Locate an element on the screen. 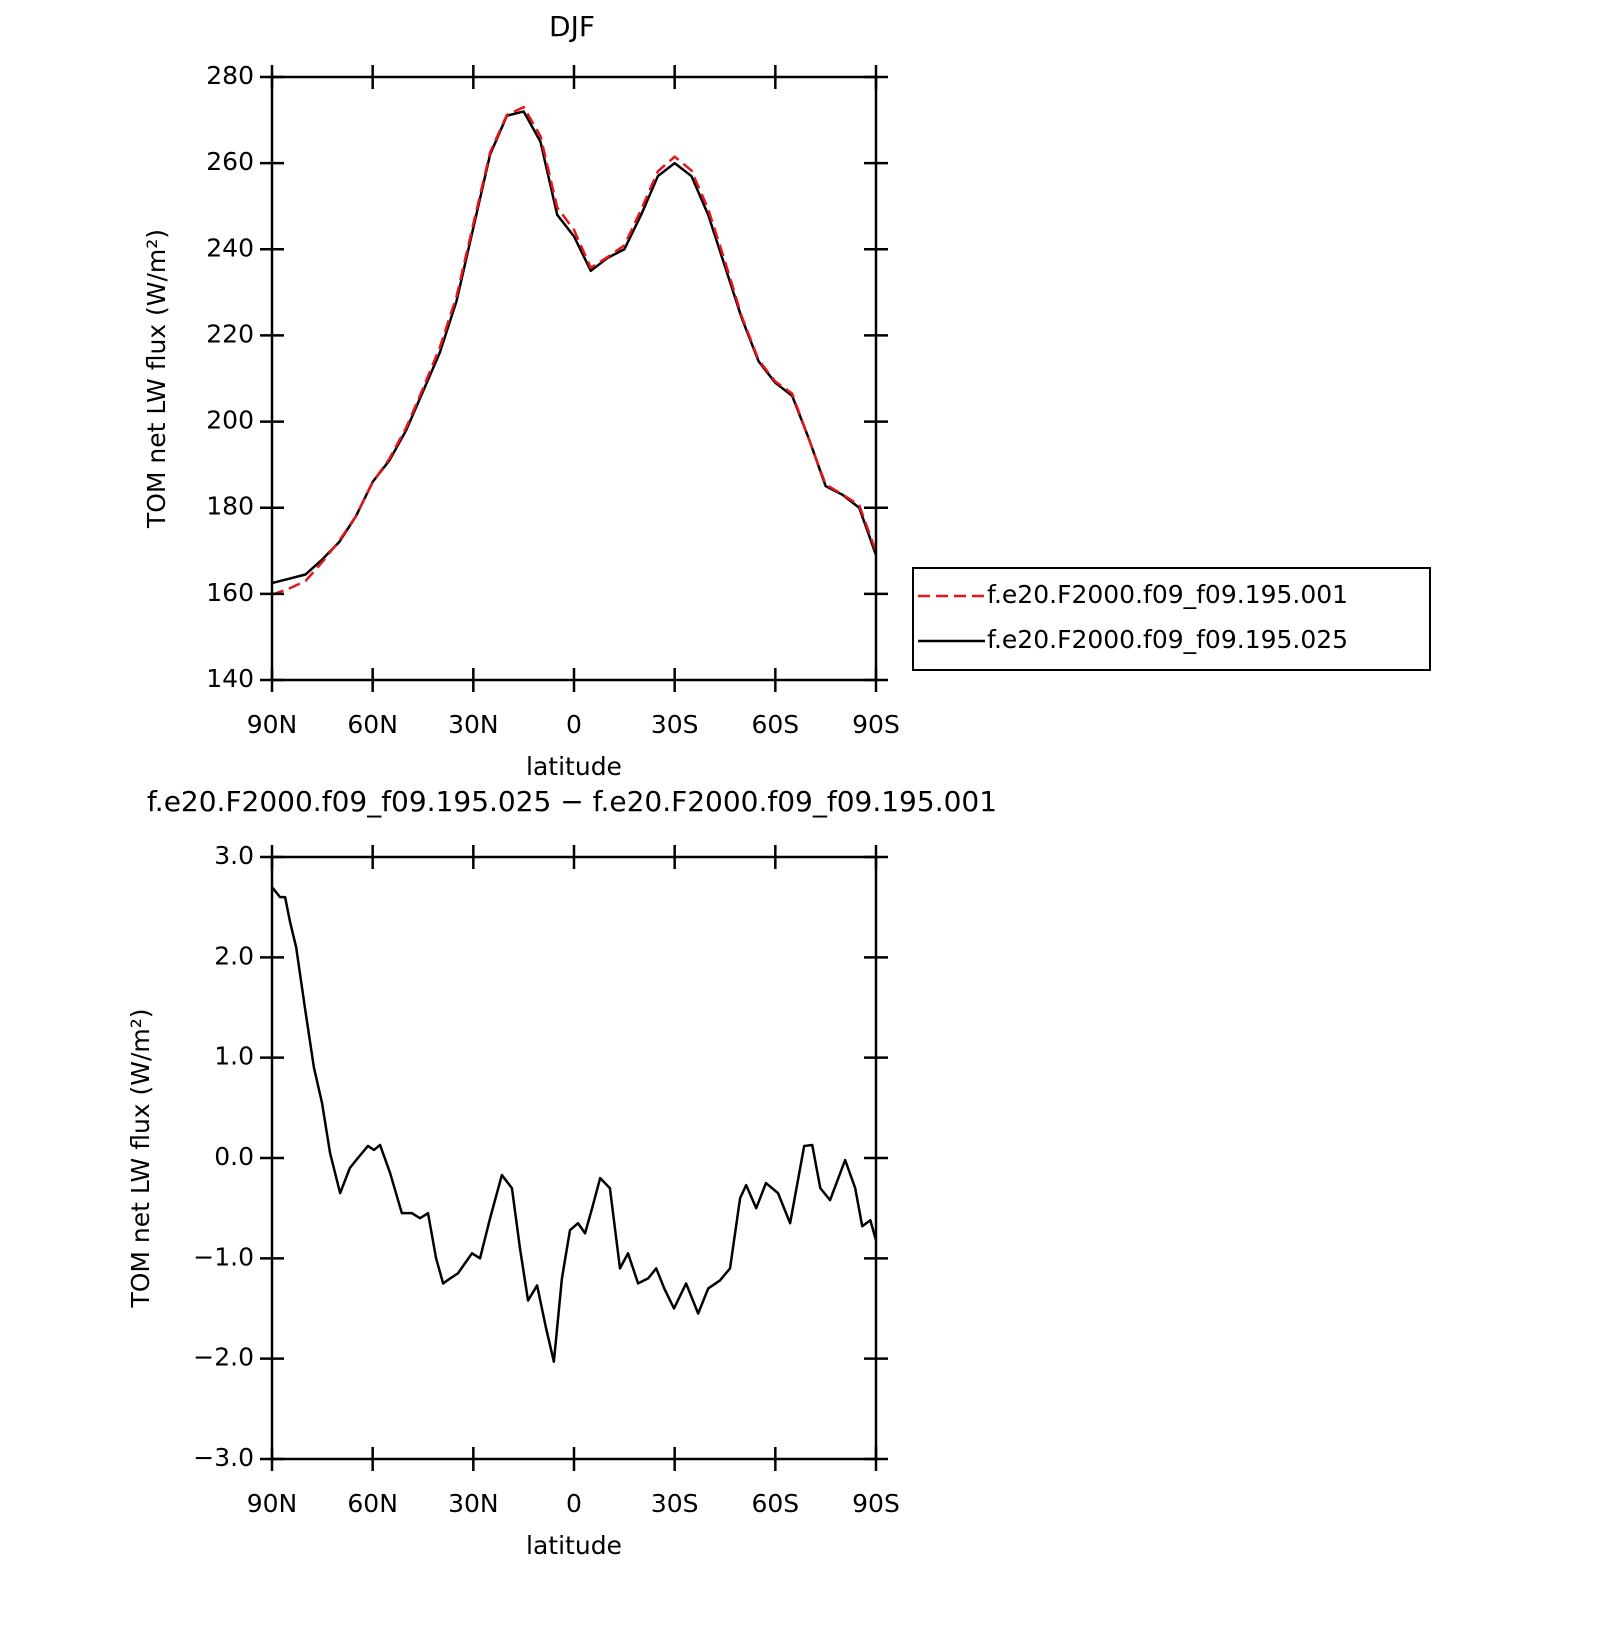 The image size is (1599, 1635). y-tick-label: 160 is located at coordinates (230, 592).